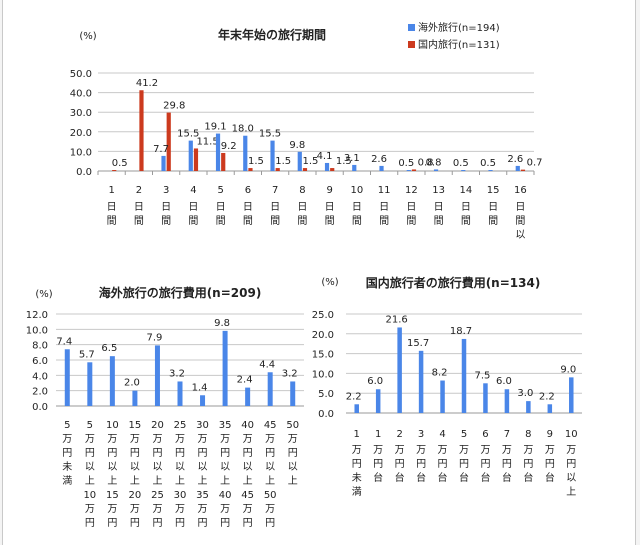 The height and width of the screenshot is (545, 640). What do you see at coordinates (229, 146) in the screenshot?
I see `data-label-domestic: 9.2` at bounding box center [229, 146].